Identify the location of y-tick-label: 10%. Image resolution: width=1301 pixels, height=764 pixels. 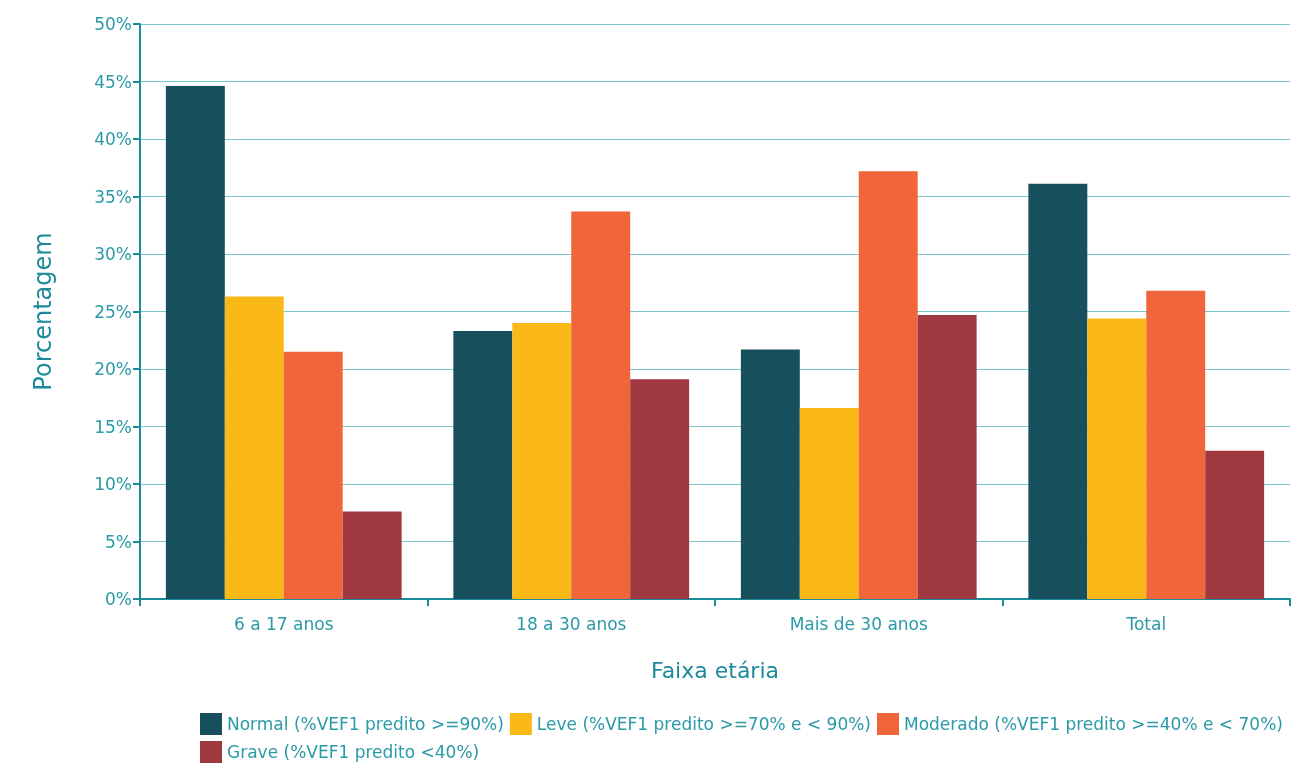
(113, 484).